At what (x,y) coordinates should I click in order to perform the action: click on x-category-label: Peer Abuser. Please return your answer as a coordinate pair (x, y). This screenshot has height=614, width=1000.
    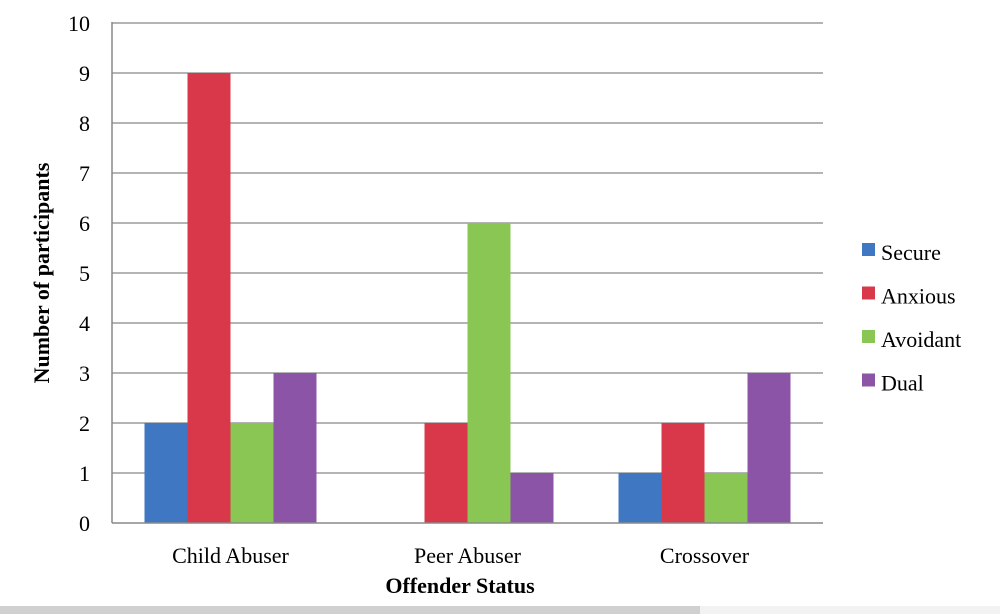
    Looking at the image, I should click on (468, 555).